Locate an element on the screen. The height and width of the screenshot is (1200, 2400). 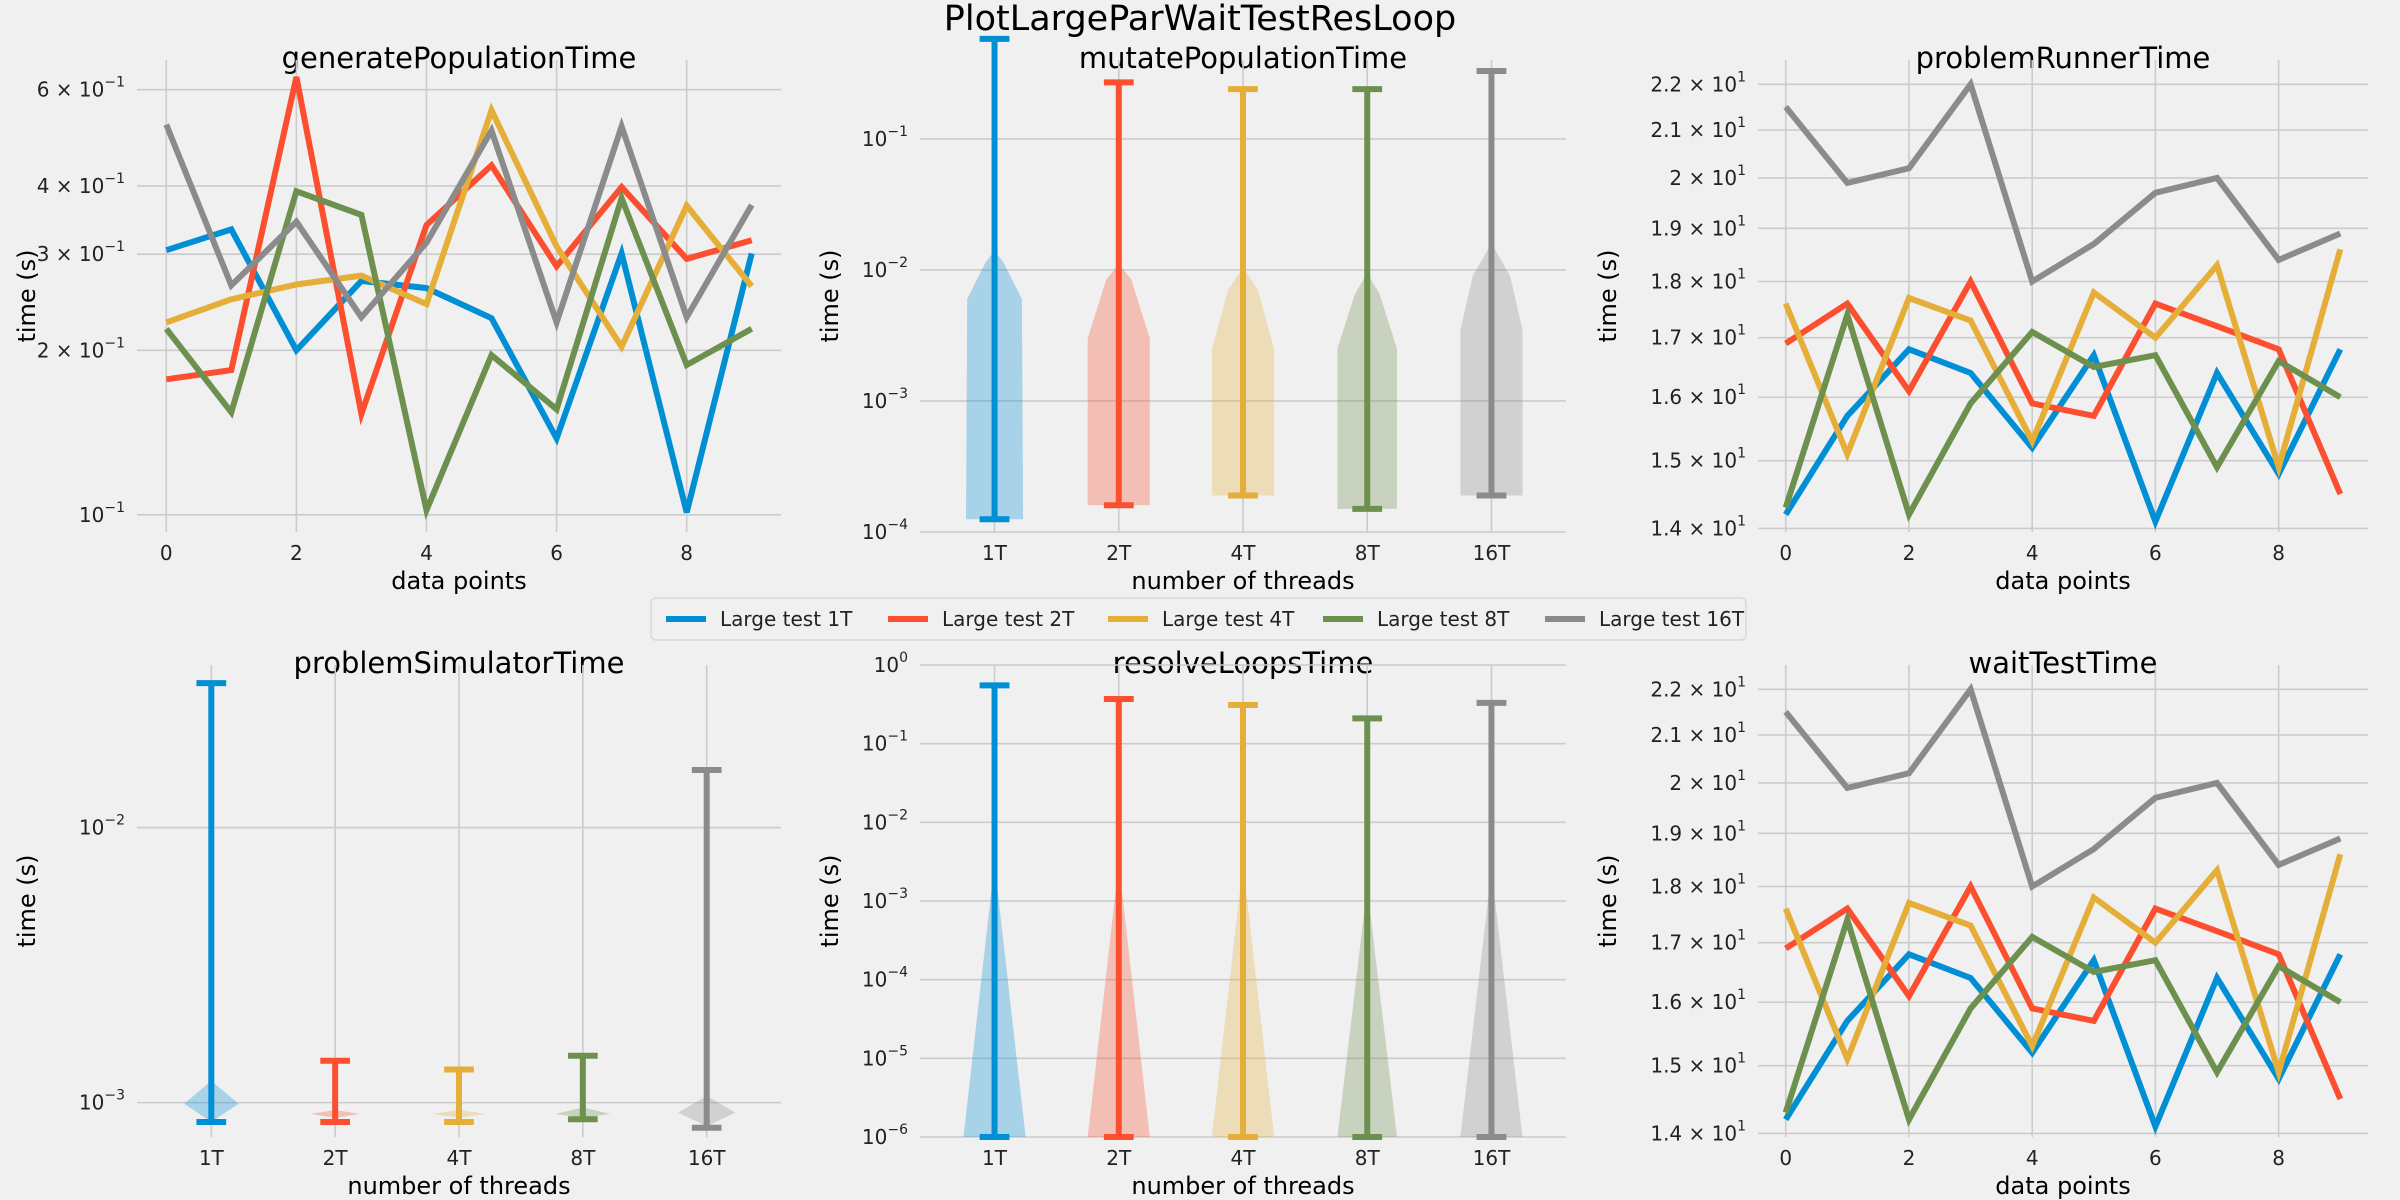
y-tick-label: 10⁰ is located at coordinates (891, 663).